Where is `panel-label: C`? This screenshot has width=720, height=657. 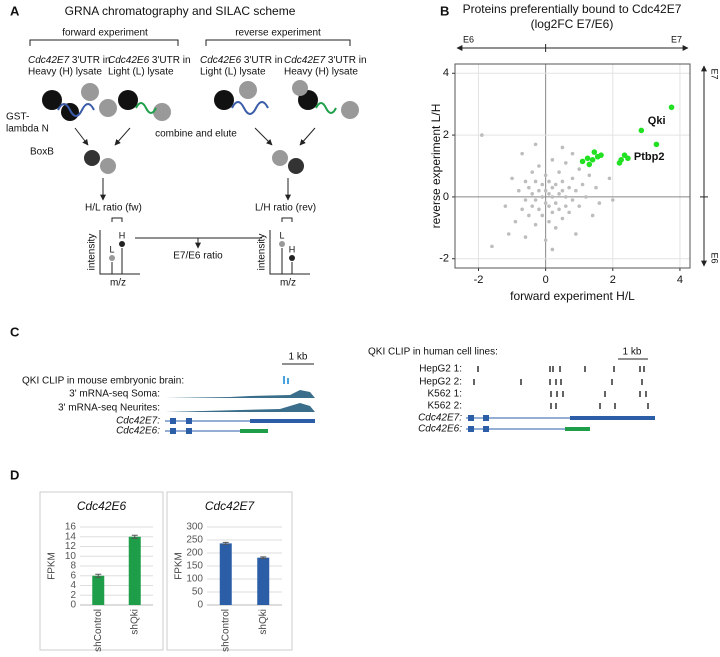 panel-label: C is located at coordinates (15, 331).